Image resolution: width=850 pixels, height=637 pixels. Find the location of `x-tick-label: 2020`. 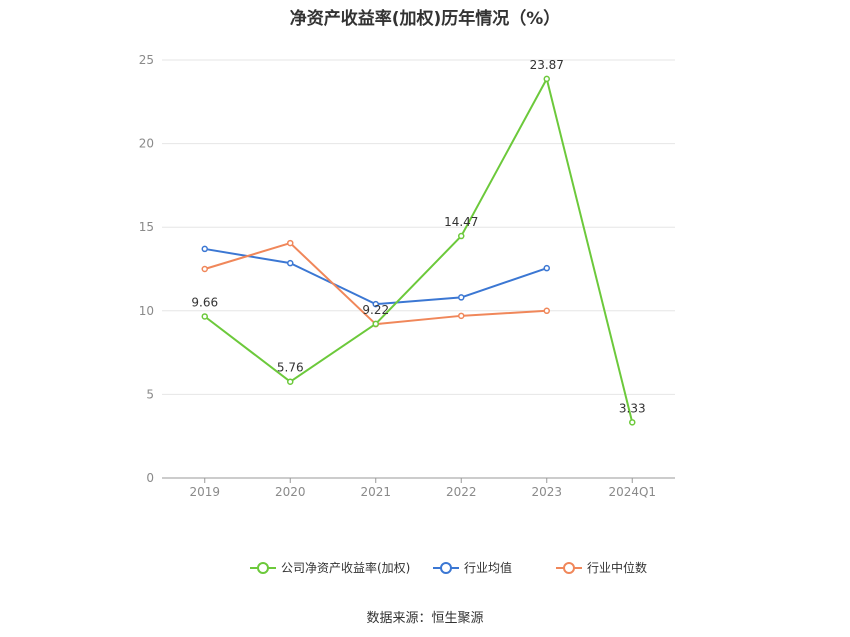

x-tick-label: 2020 is located at coordinates (290, 492).